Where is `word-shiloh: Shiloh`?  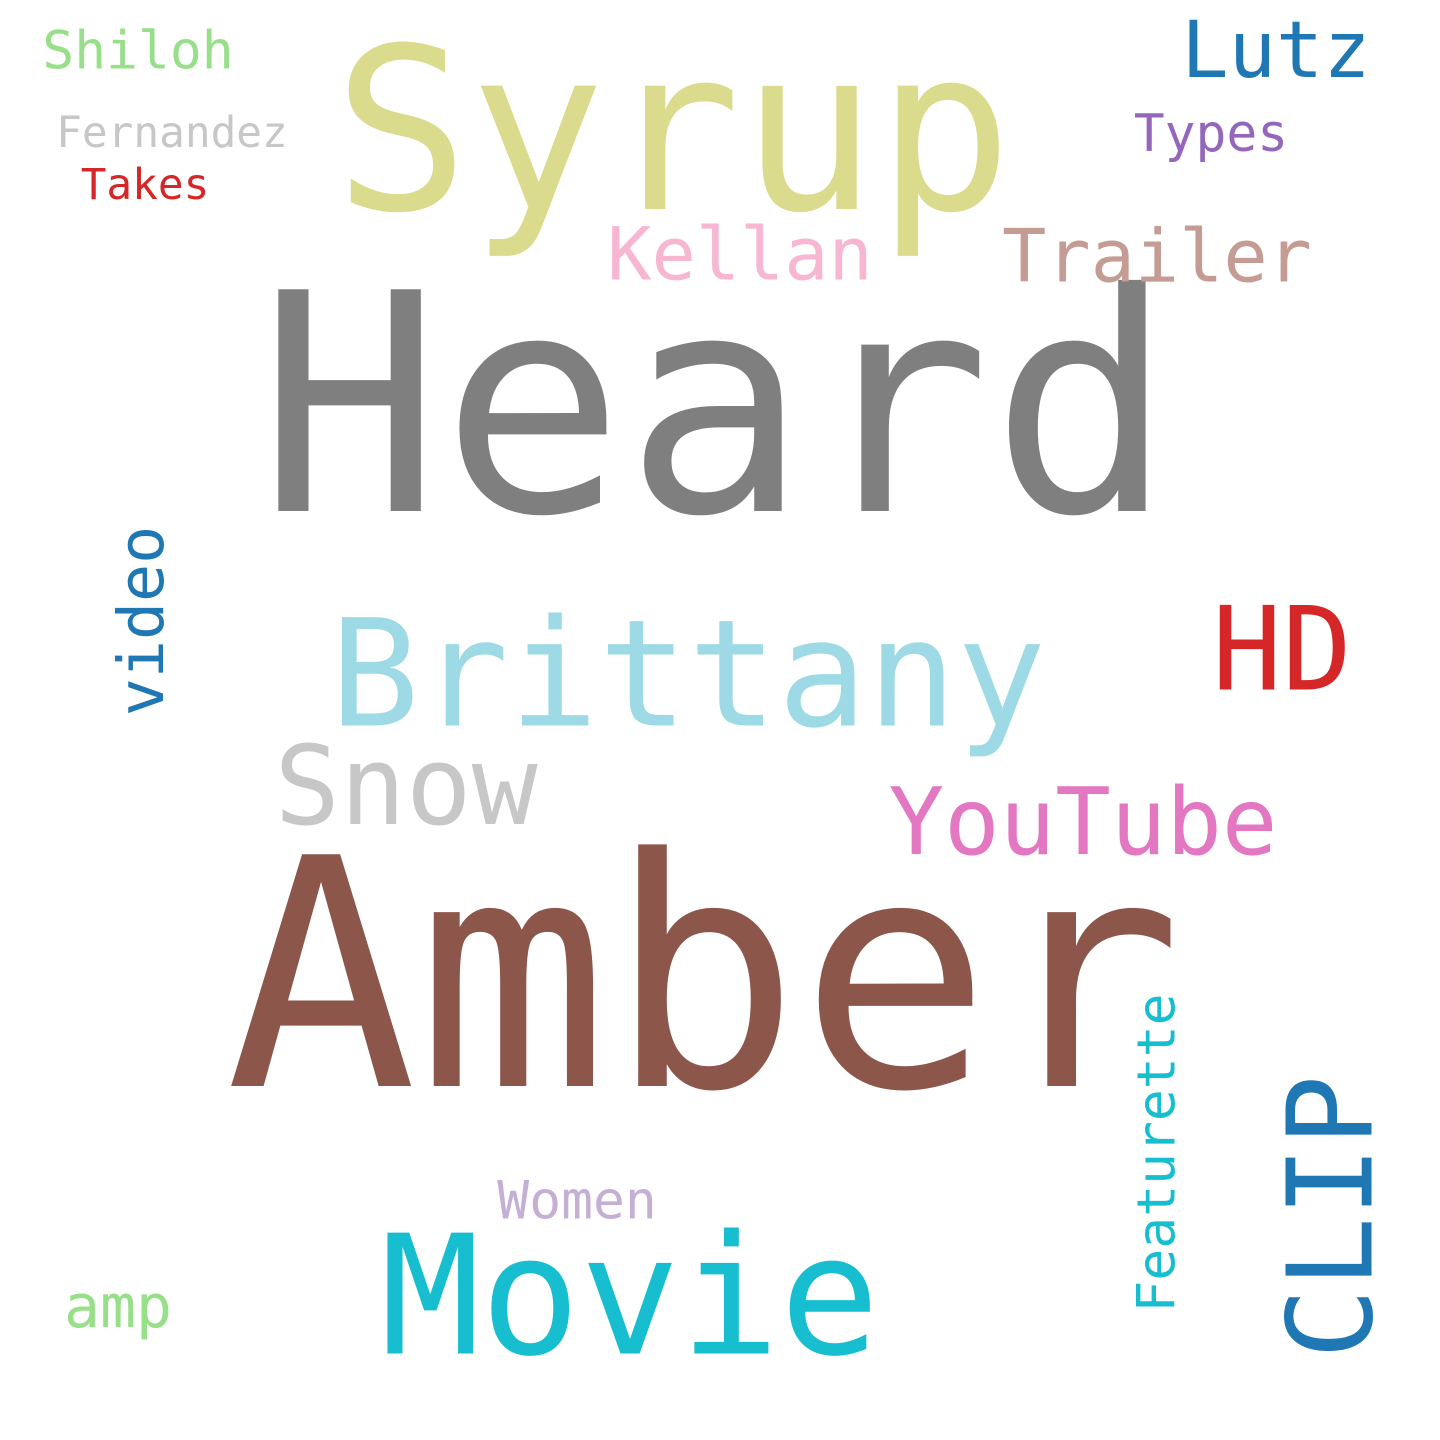 word-shiloh: Shiloh is located at coordinates (137, 51).